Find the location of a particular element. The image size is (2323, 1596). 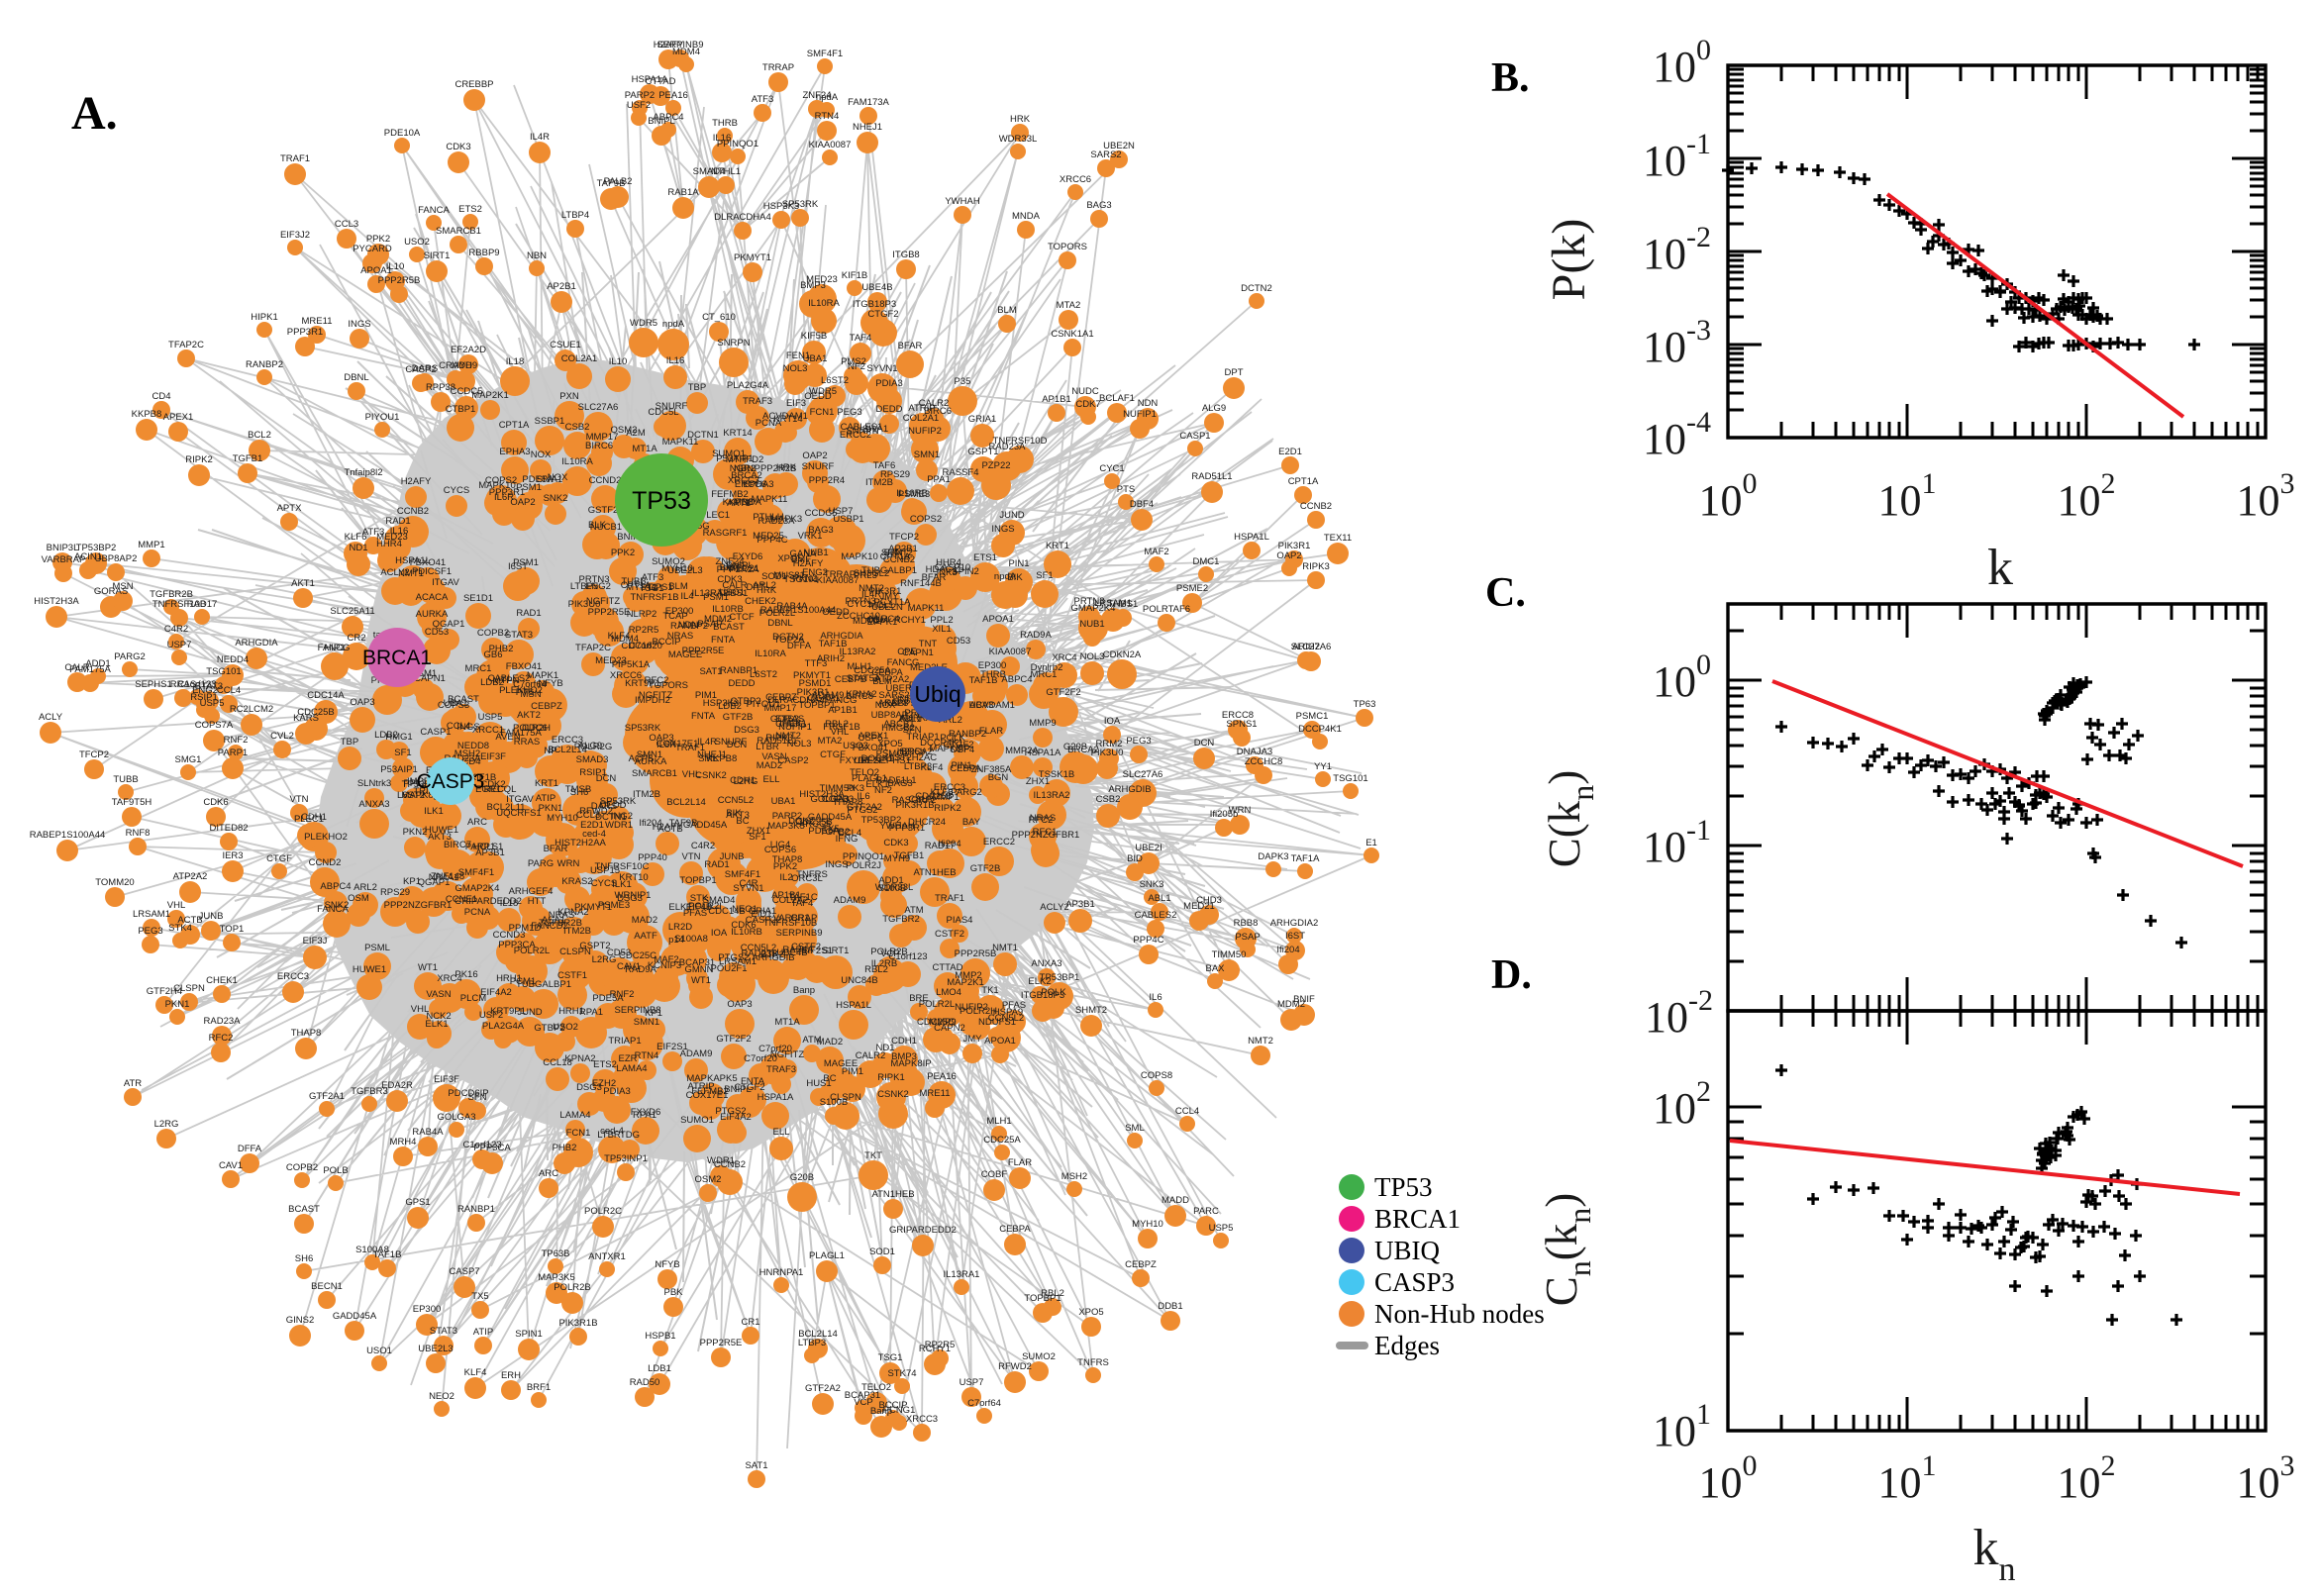

svg-text: NF2 is located at coordinates (883, 790).